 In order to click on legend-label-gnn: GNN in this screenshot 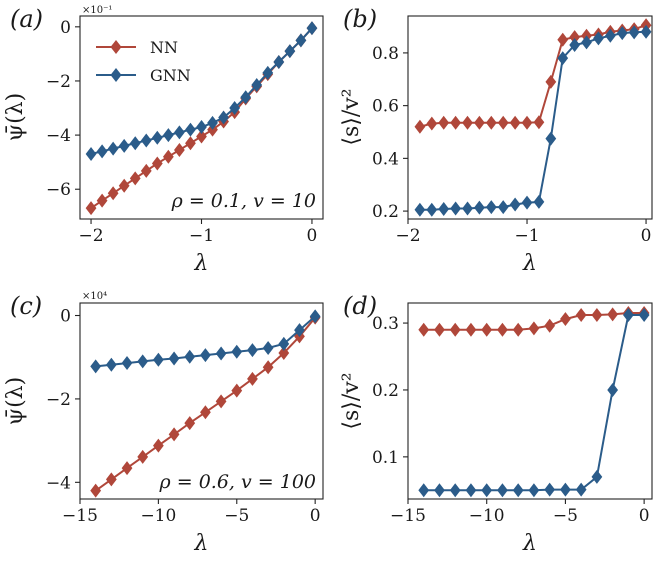, I will do `click(170, 75)`.